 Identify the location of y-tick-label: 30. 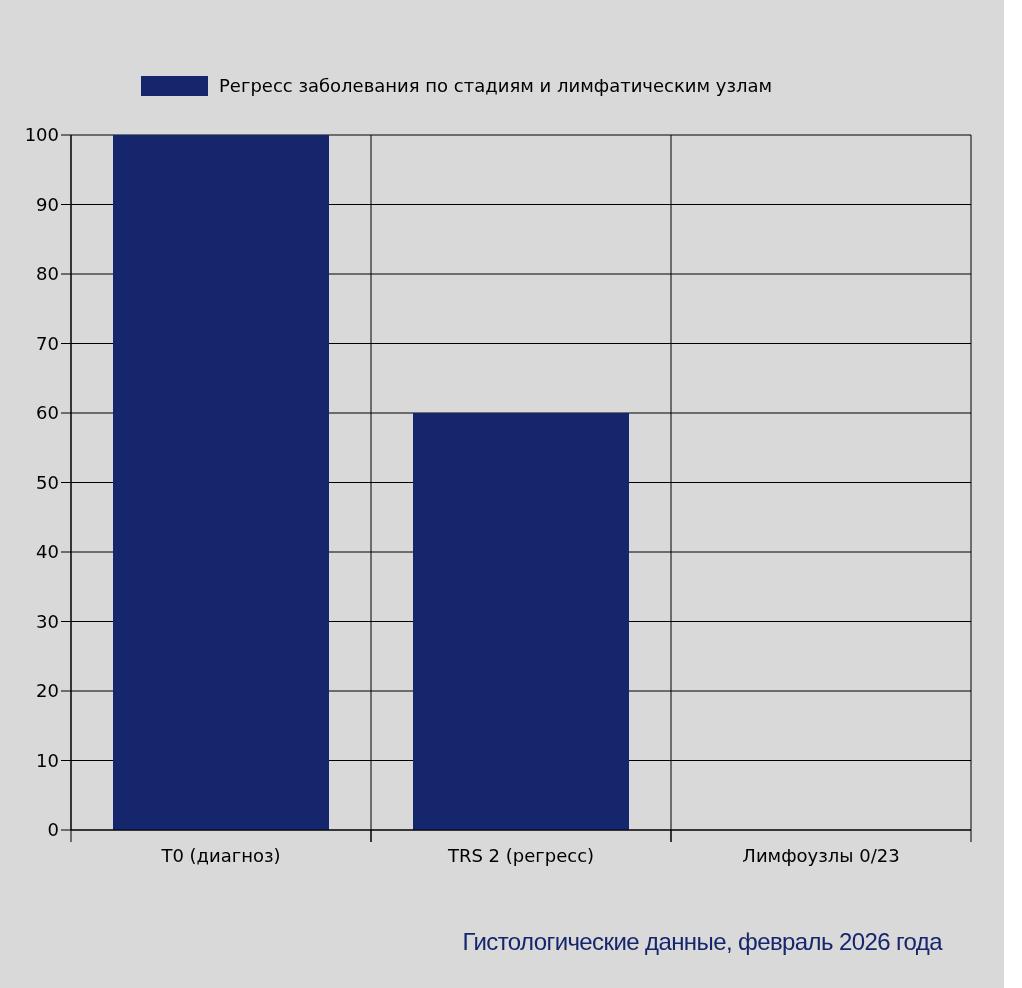
(47, 621).